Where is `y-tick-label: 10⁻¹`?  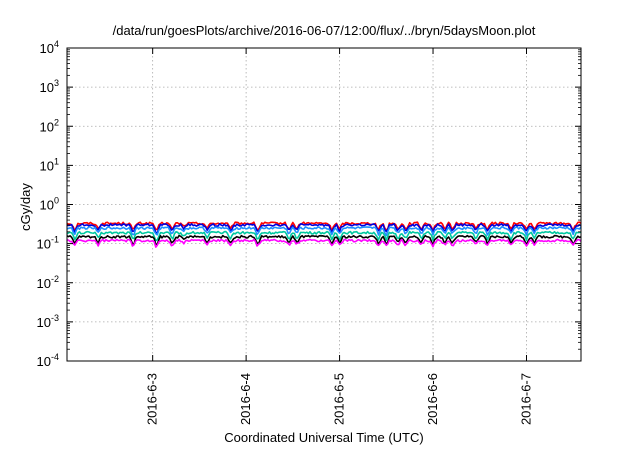
y-tick-label: 10⁻¹ is located at coordinates (48, 243).